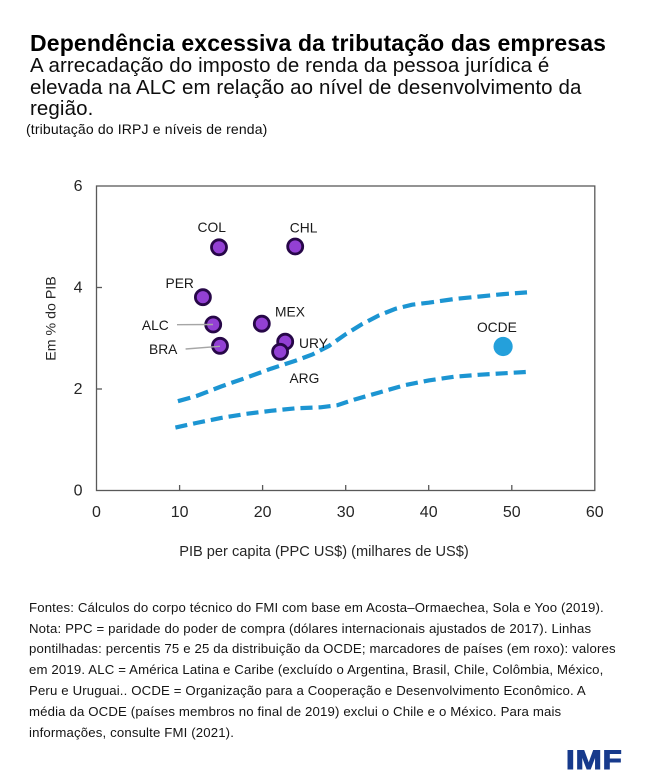  Describe the element at coordinates (212, 227) in the screenshot. I see `svg-text: COL` at that location.